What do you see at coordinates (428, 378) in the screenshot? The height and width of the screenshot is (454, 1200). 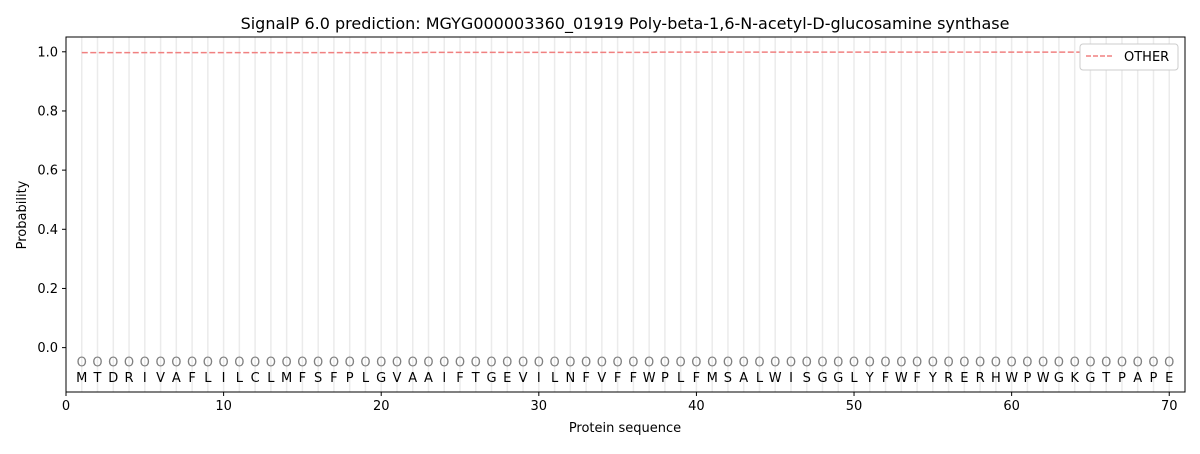 I see `residue-23: A` at bounding box center [428, 378].